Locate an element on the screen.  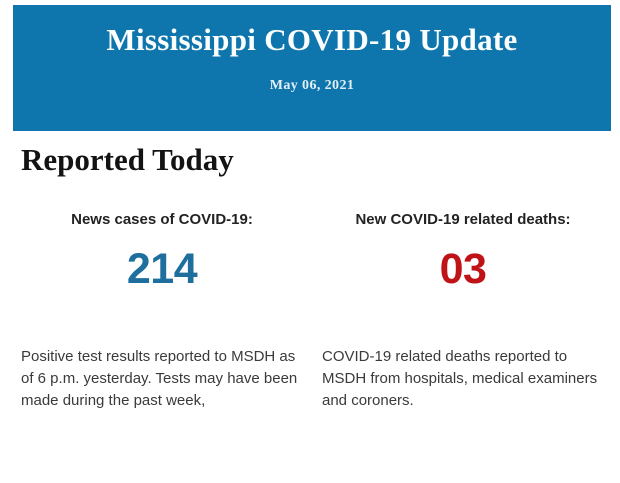
new-cases-label: News cases of COVID-19: is located at coordinates (162, 220).